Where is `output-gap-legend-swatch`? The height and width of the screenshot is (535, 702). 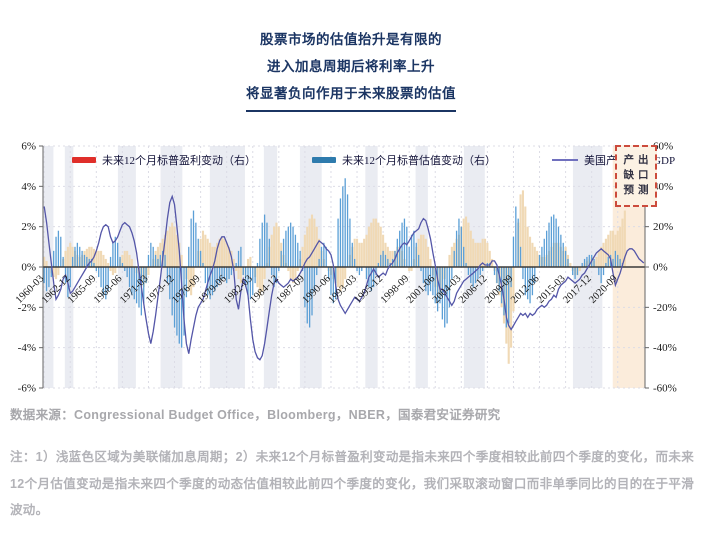 output-gap-legend-swatch is located at coordinates (565, 160).